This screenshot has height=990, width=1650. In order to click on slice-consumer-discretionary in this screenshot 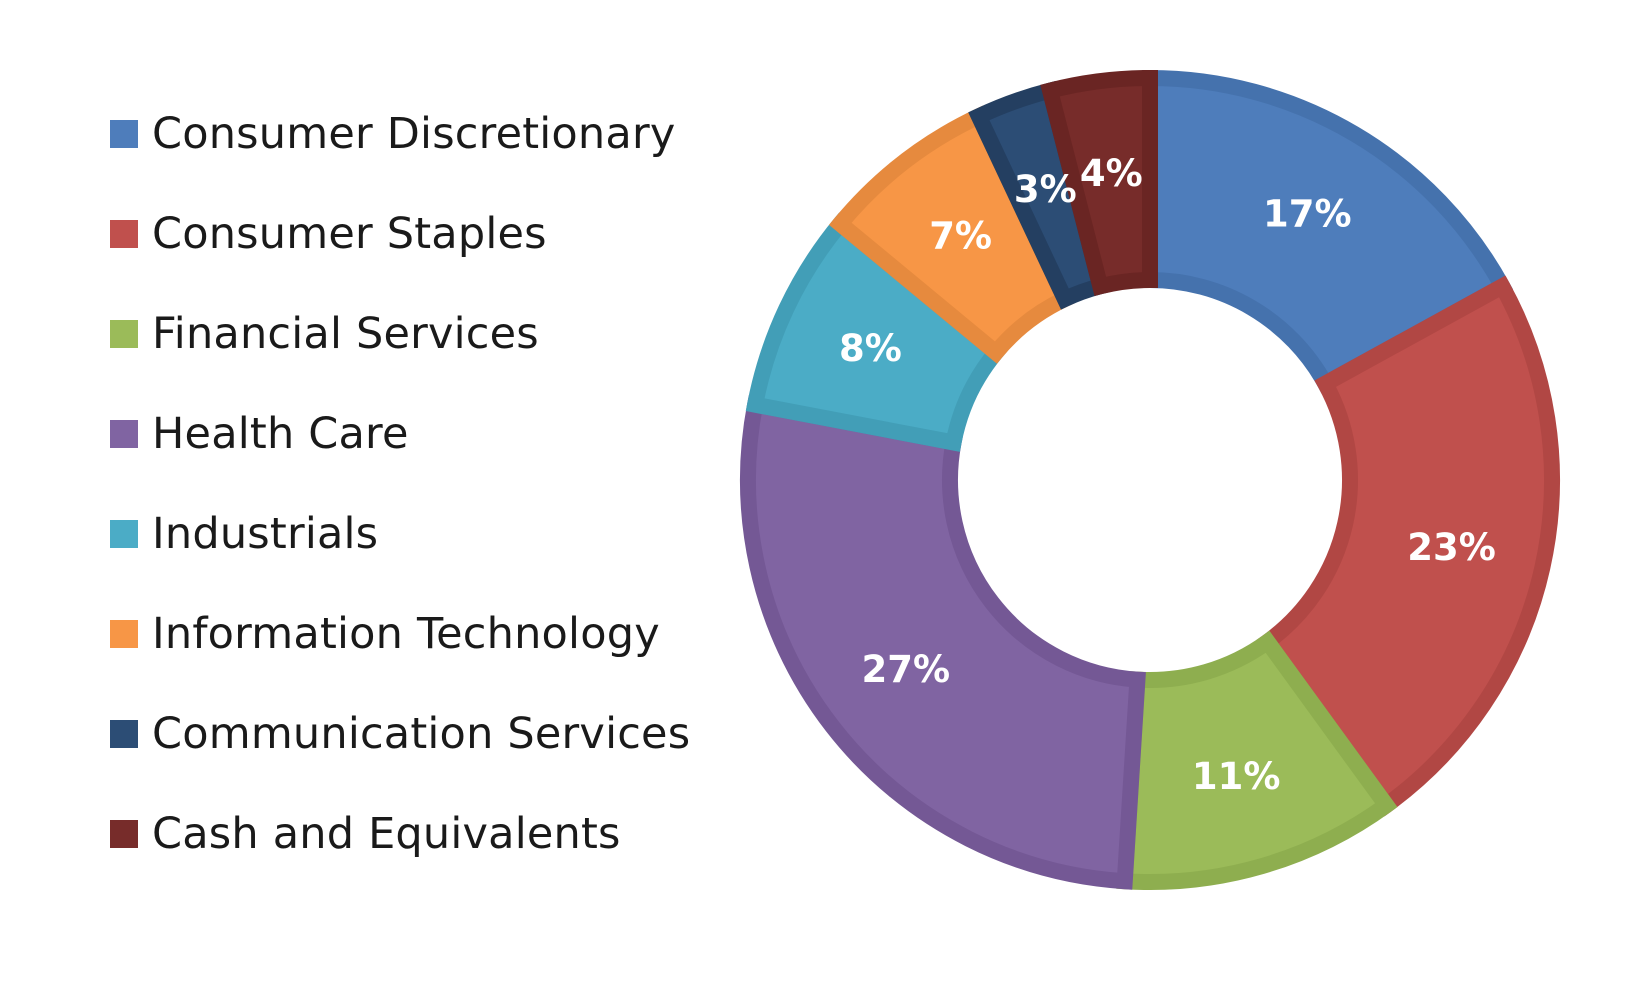, I will do `click(1328, 232)`.